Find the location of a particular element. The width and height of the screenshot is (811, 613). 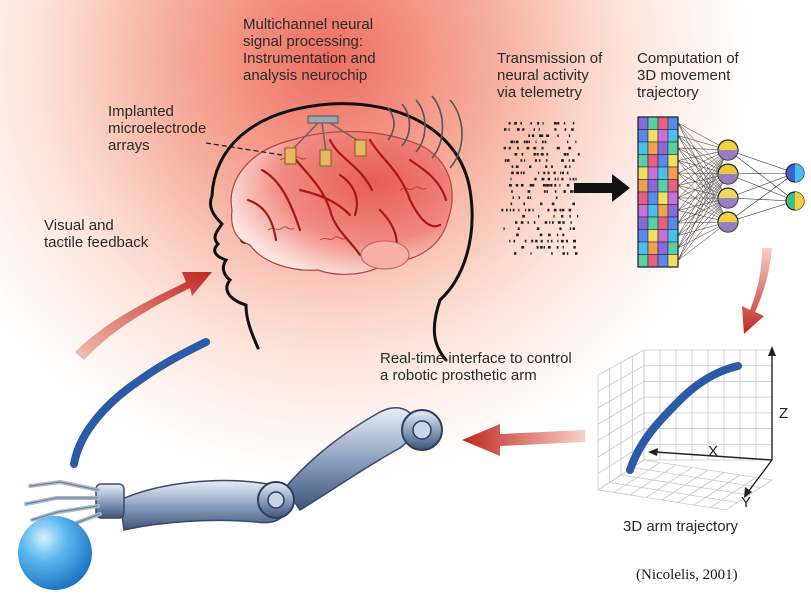

red-arrow-left-icon is located at coordinates (523, 440).